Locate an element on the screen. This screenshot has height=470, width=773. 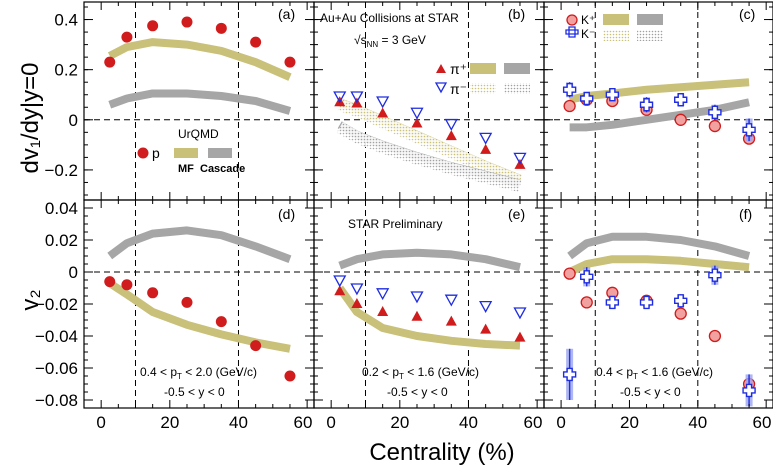
legend-swatch-piminus-cascade is located at coordinates (517, 88).